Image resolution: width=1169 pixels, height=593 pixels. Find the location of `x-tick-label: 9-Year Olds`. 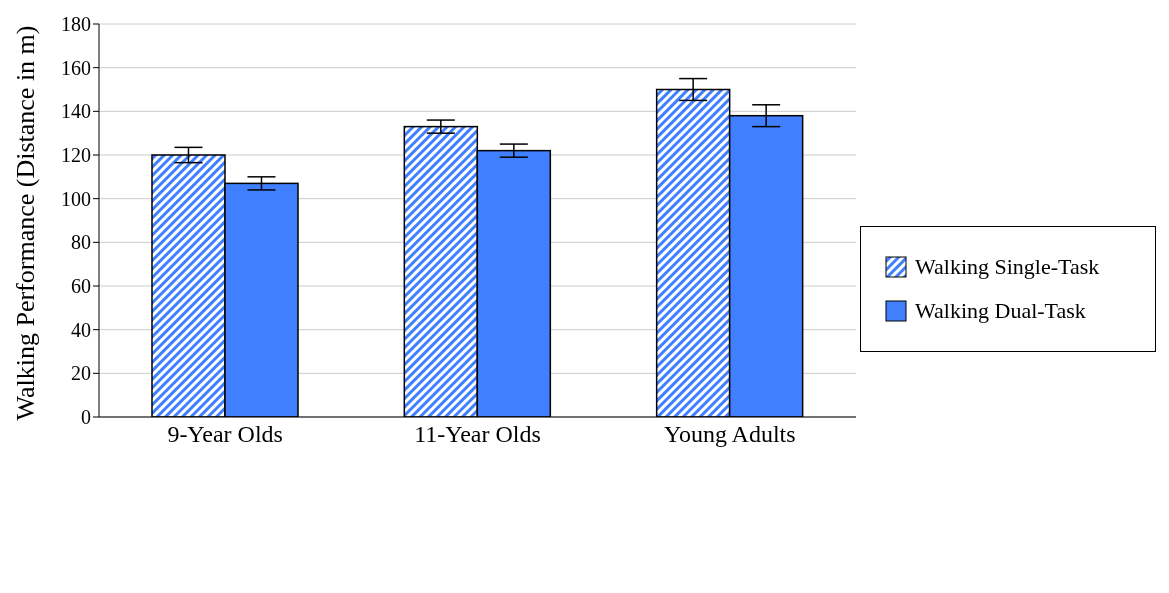

x-tick-label: 9-Year Olds is located at coordinates (225, 434).